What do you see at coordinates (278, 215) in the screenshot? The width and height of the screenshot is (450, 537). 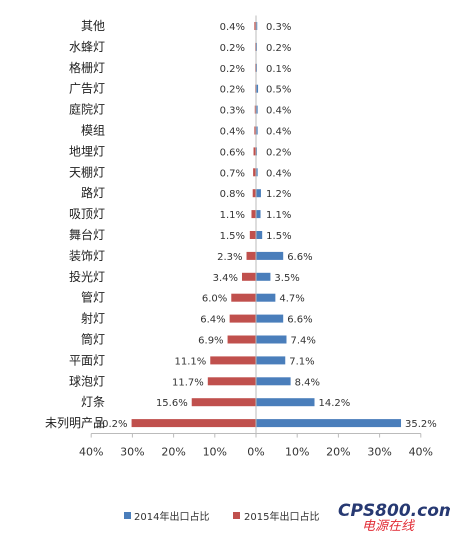 I see `data-label-2014: 1.1%` at bounding box center [278, 215].